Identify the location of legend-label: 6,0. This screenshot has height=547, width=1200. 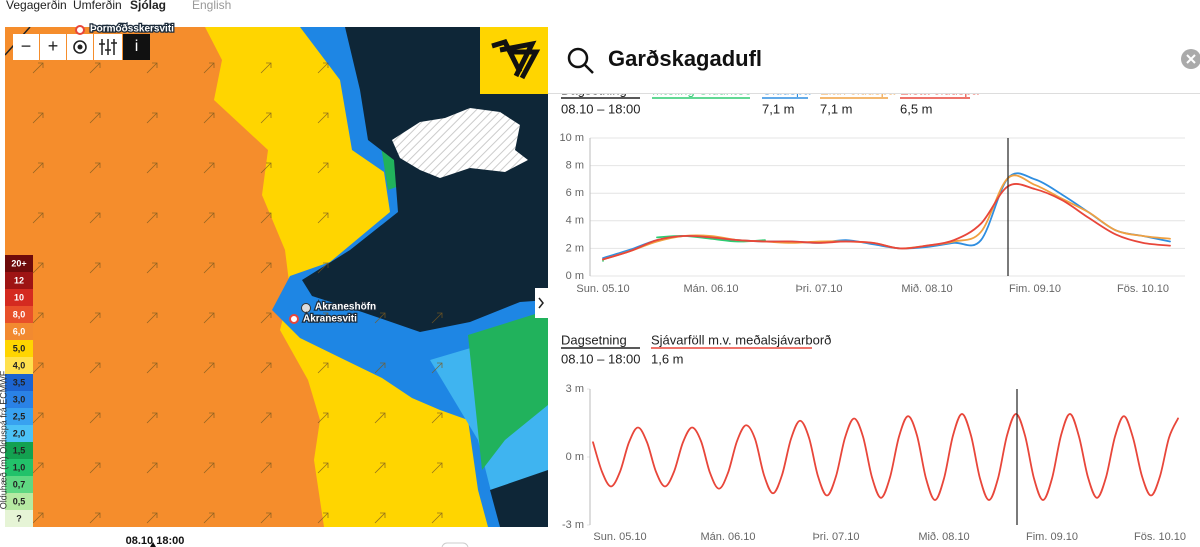
(19, 331).